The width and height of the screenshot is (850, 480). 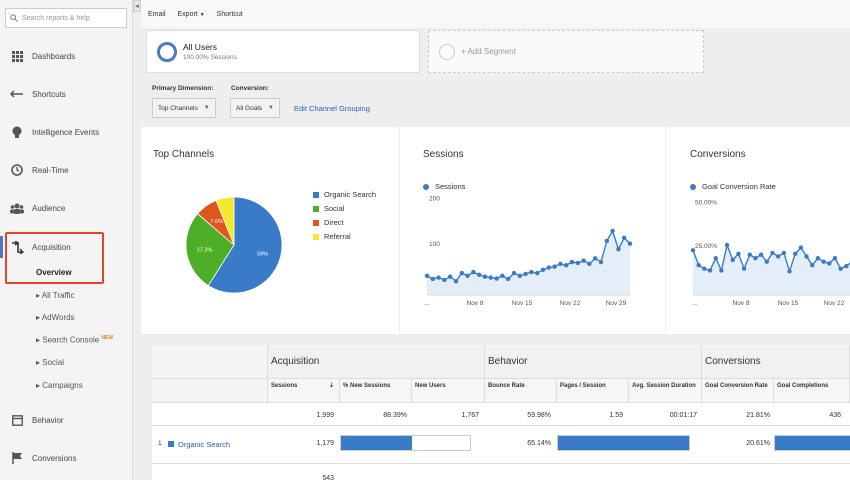 What do you see at coordinates (521, 390) in the screenshot?
I see `column-header-bounce-rate: Bounce Rate` at bounding box center [521, 390].